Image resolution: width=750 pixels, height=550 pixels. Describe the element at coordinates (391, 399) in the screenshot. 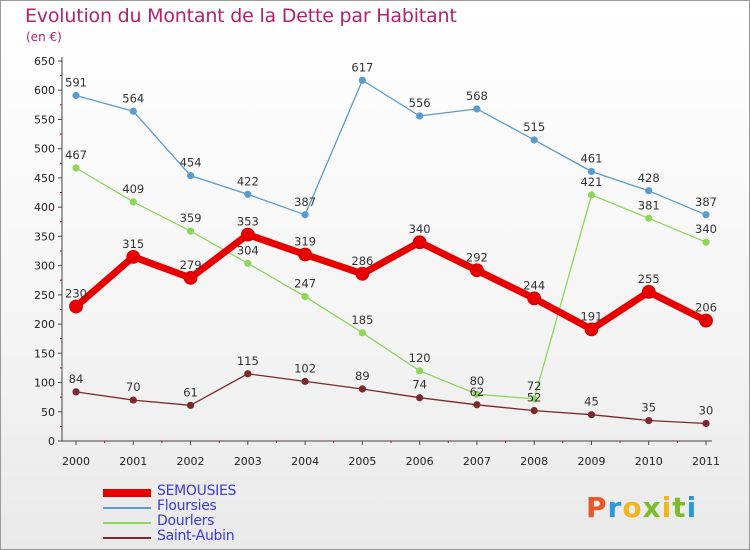

I see `series-line-saint-aubin` at that location.